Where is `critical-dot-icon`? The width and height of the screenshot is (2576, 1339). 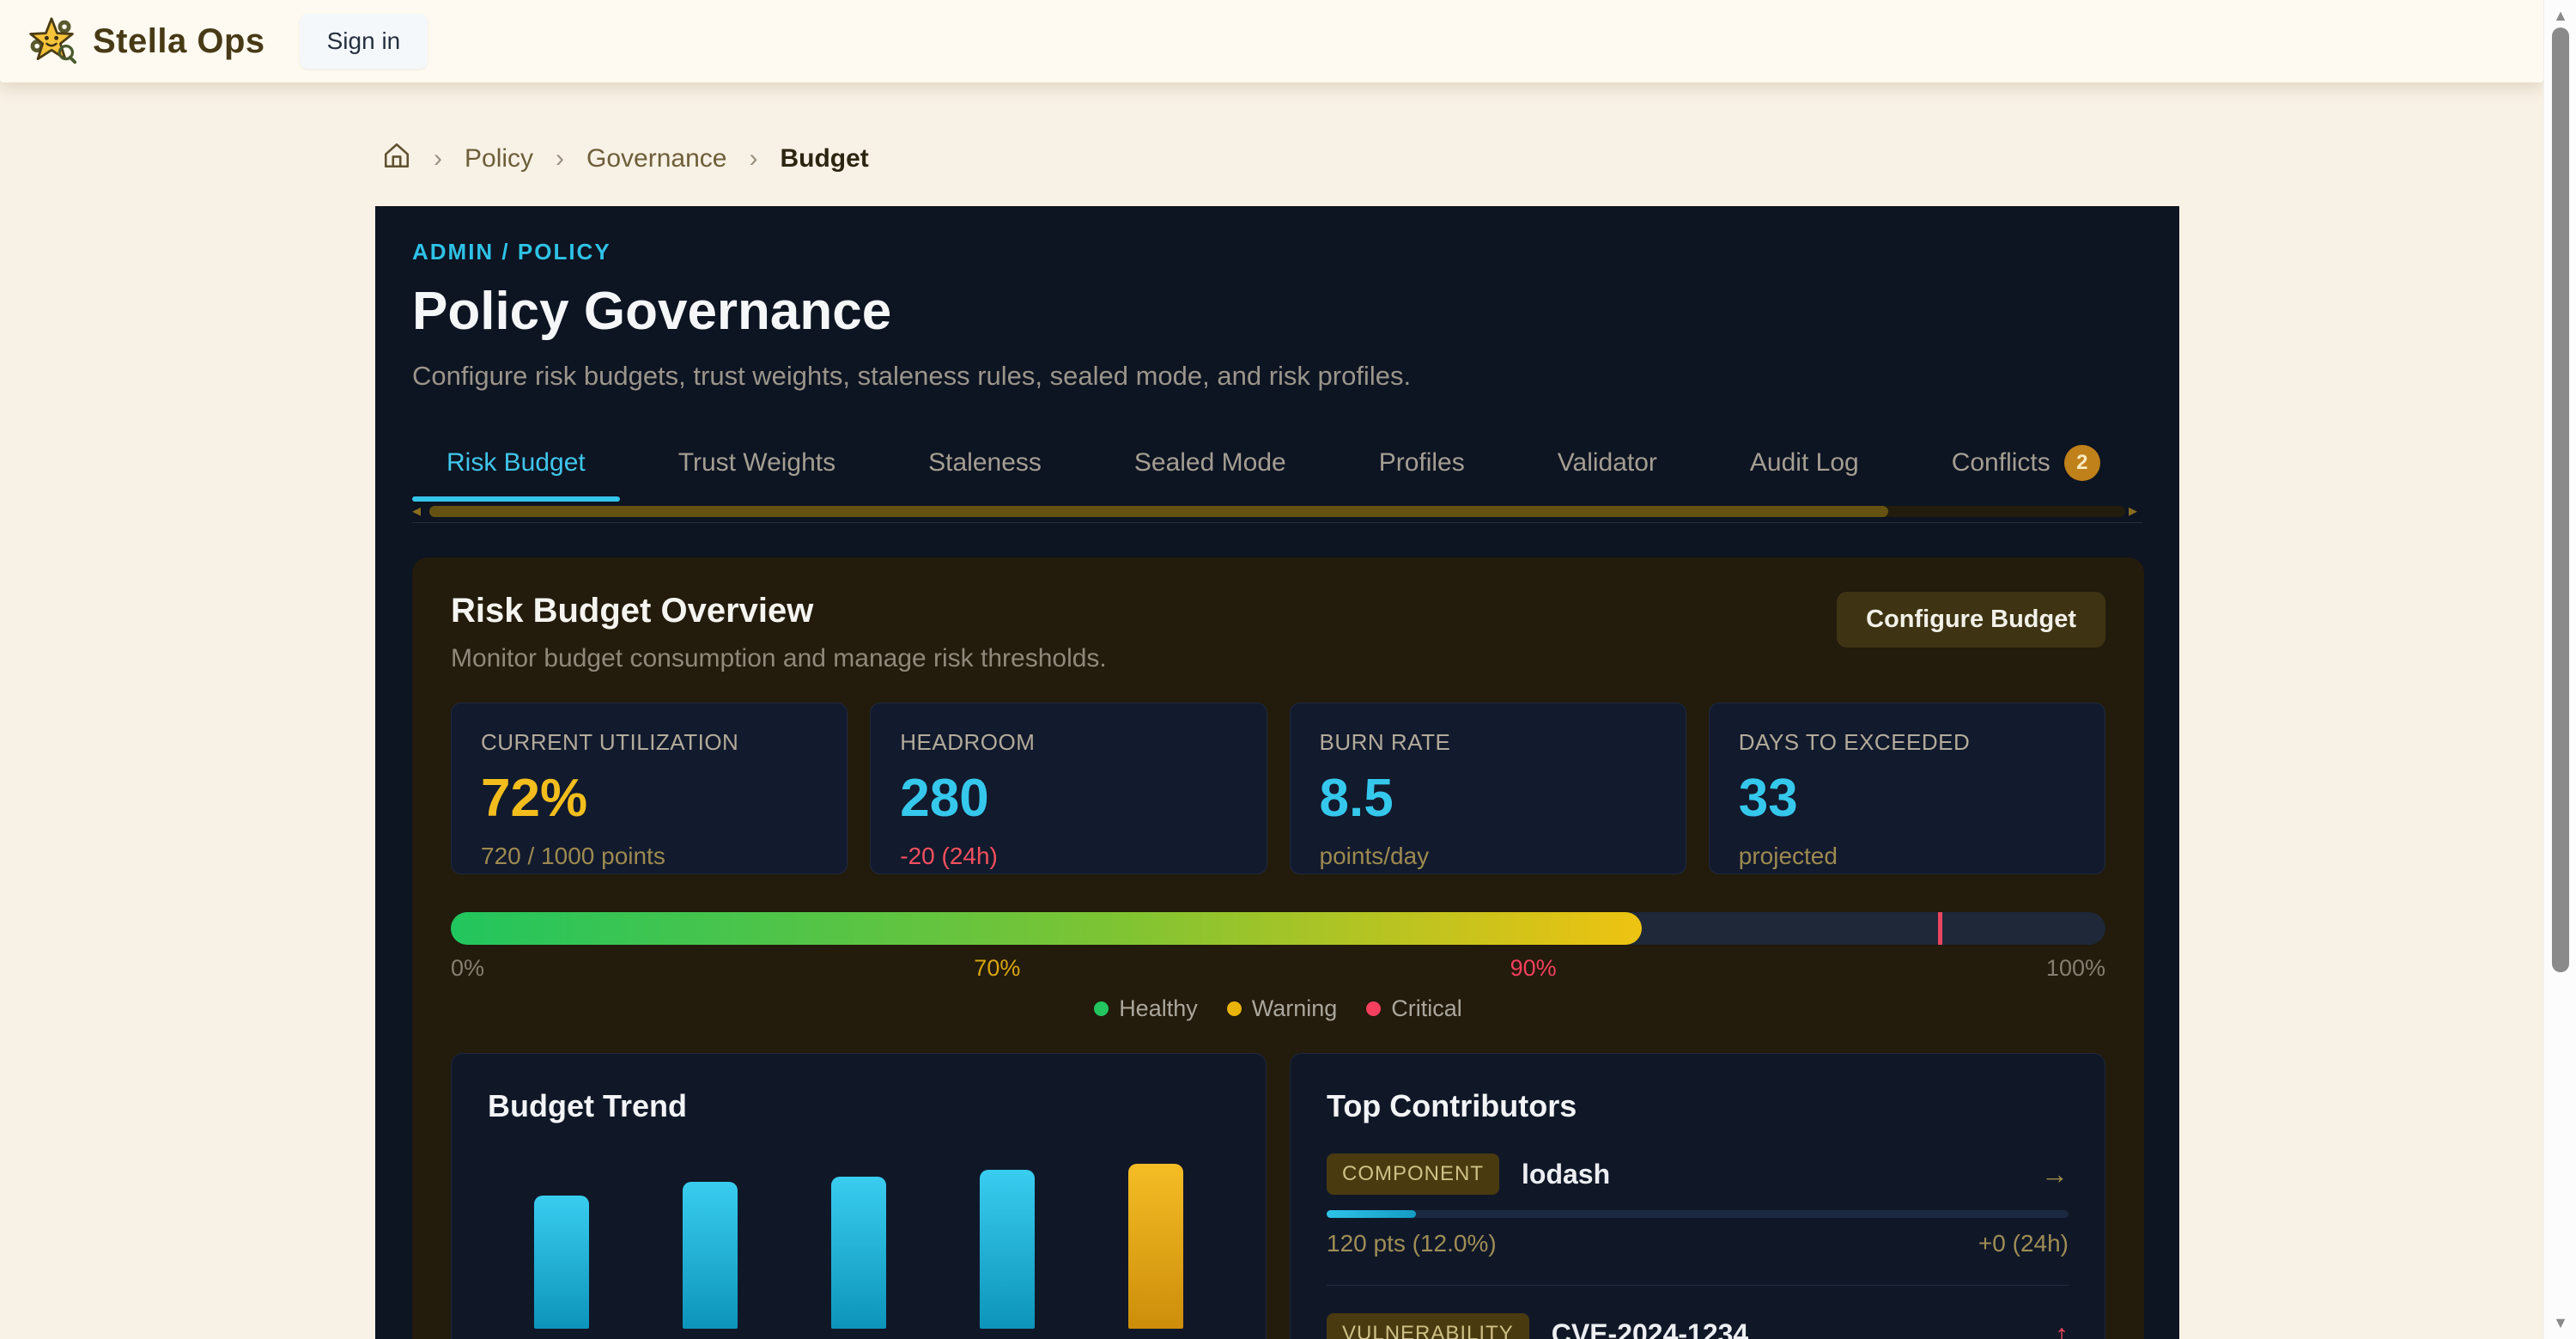 critical-dot-icon is located at coordinates (1374, 1008).